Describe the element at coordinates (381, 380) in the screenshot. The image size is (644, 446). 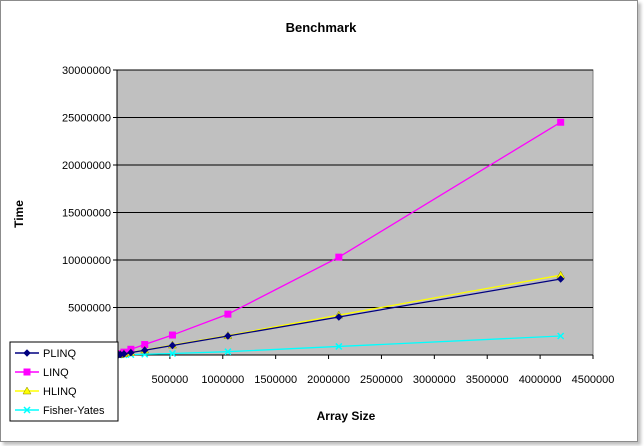
I see `x-tick-label: 2500000` at that location.